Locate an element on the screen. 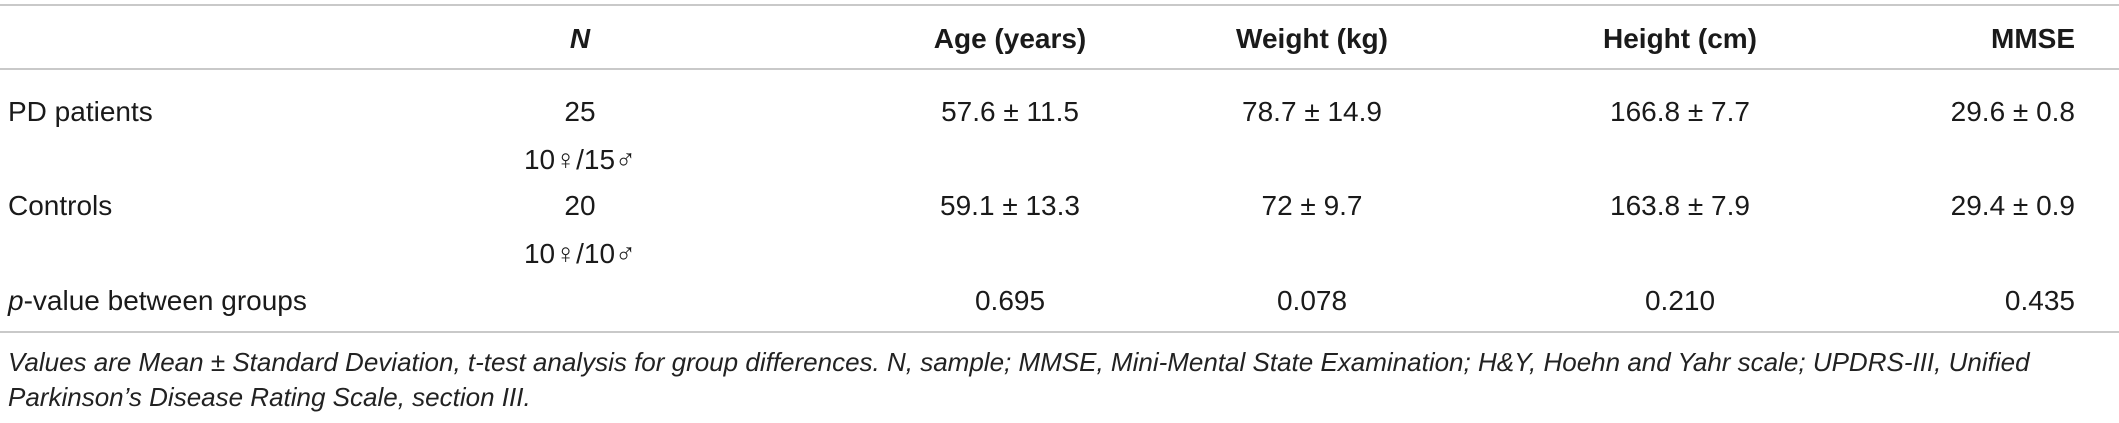 Image resolution: width=2119 pixels, height=423 pixels. row-controls-mmse: 29.4 ± 0.9 is located at coordinates (2012, 205).